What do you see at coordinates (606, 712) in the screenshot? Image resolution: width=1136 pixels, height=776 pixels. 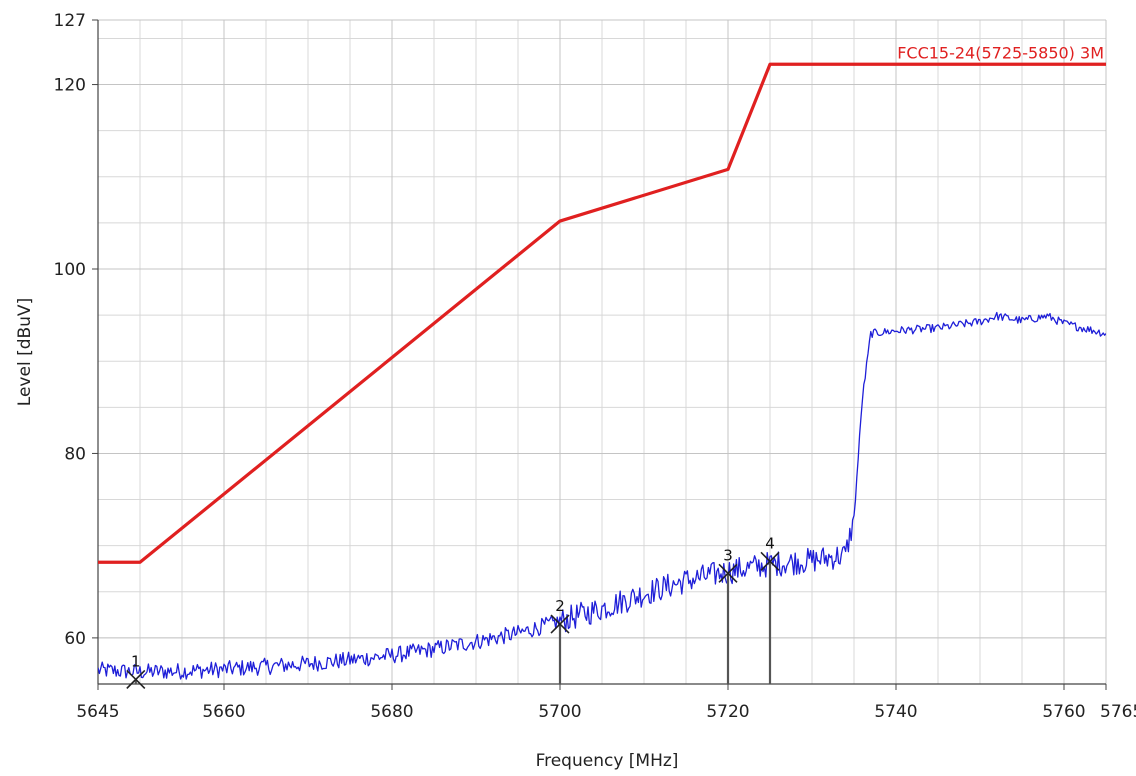 I see `x-tick-labels: 5645 5660 5680 5700 5720 5740 5760 5765` at bounding box center [606, 712].